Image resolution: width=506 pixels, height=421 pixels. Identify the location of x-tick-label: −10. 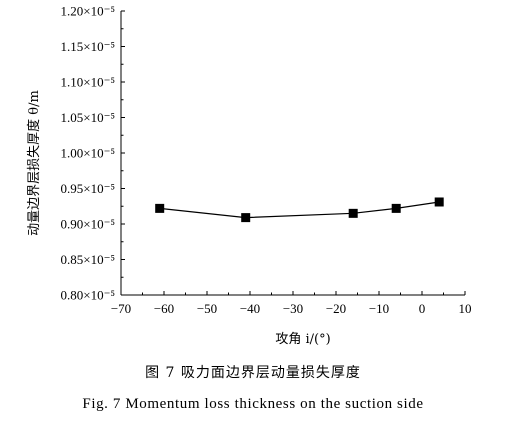
(379, 308).